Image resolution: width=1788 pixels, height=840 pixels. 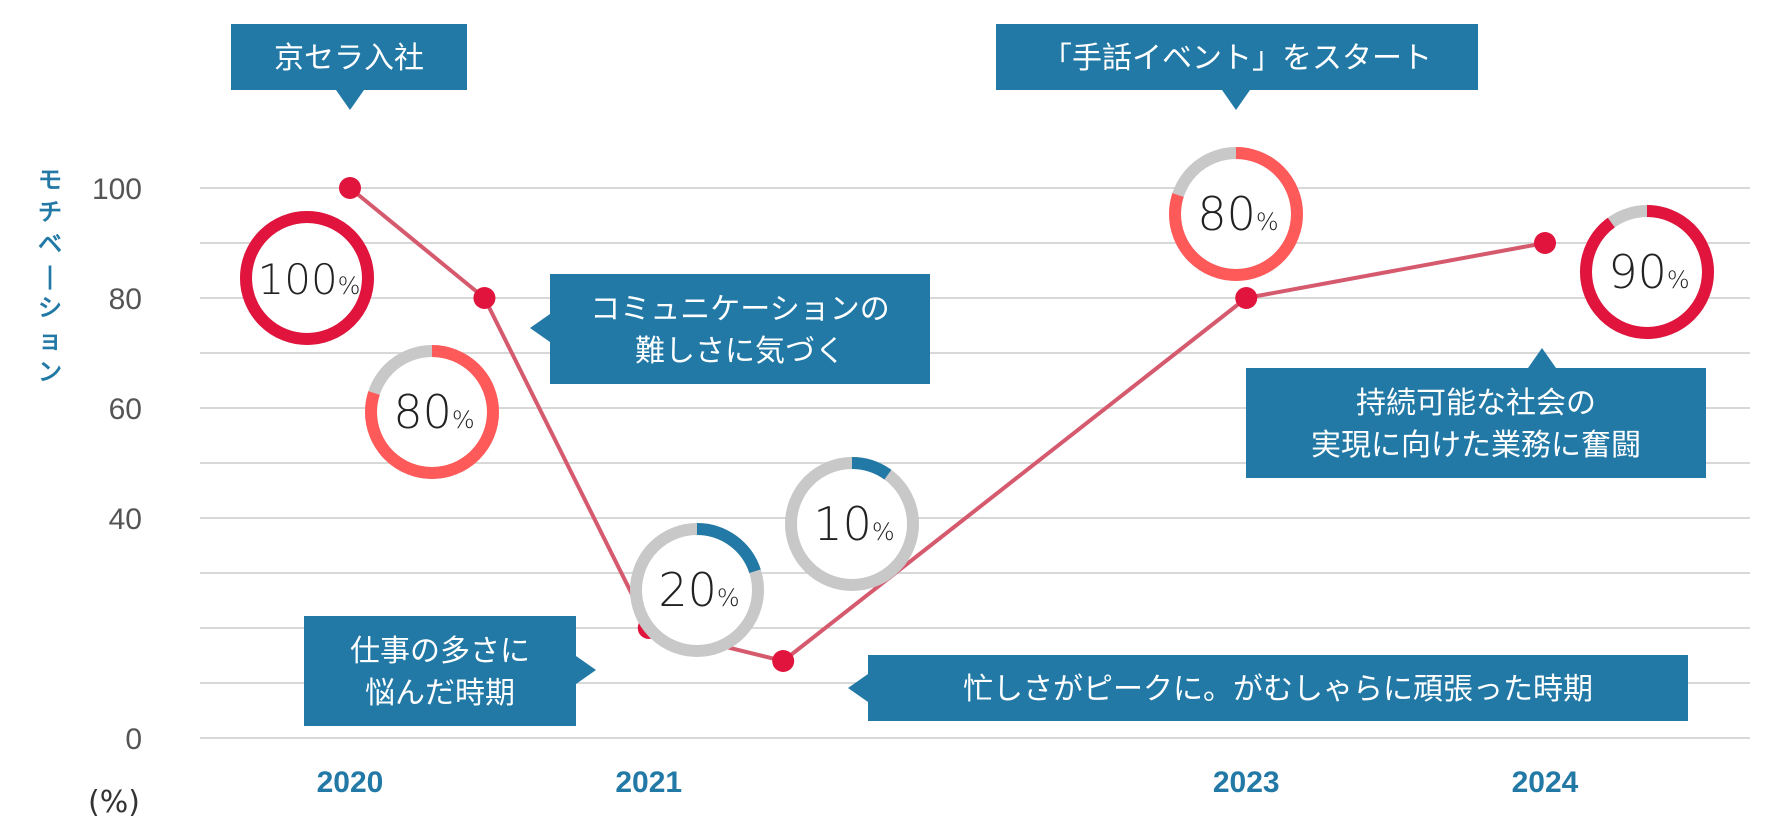 What do you see at coordinates (117, 189) in the screenshot?
I see `y-tick-label-100: 100` at bounding box center [117, 189].